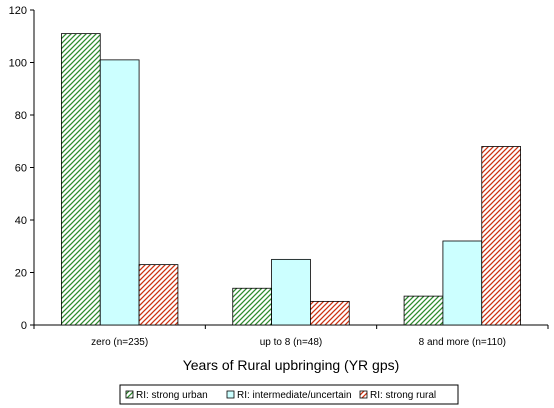 The height and width of the screenshot is (408, 554). What do you see at coordinates (21, 116) in the screenshot?
I see `y-tick-label-80: 80` at bounding box center [21, 116].